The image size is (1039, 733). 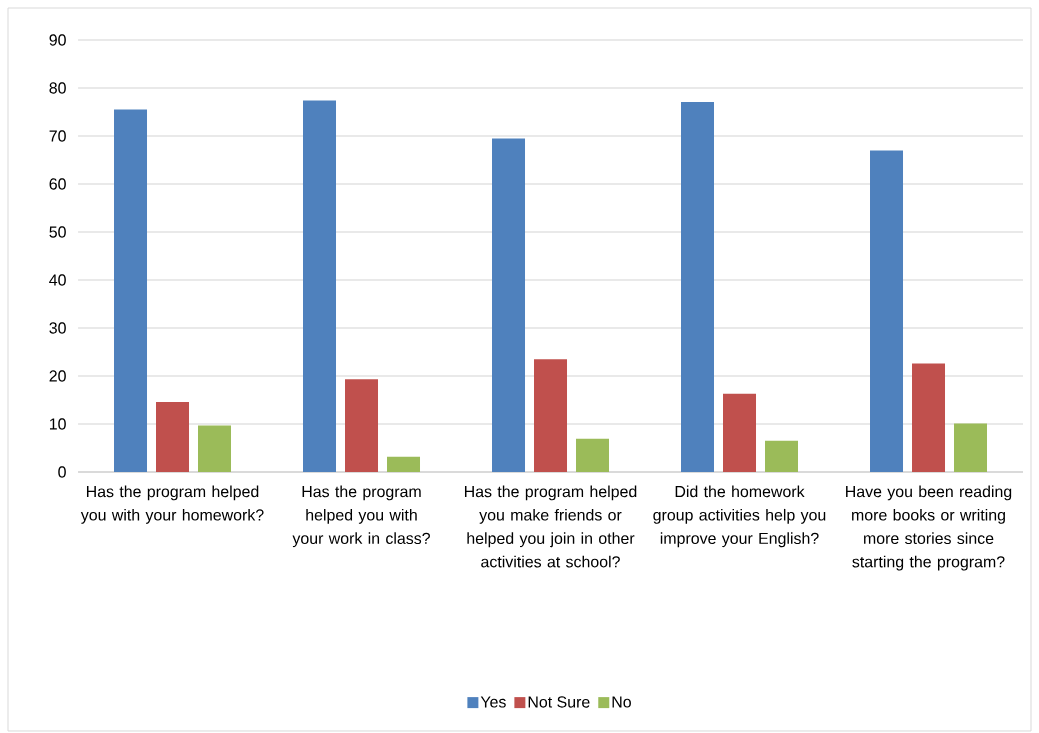 What do you see at coordinates (57, 328) in the screenshot?
I see `y-tick-label: 30` at bounding box center [57, 328].